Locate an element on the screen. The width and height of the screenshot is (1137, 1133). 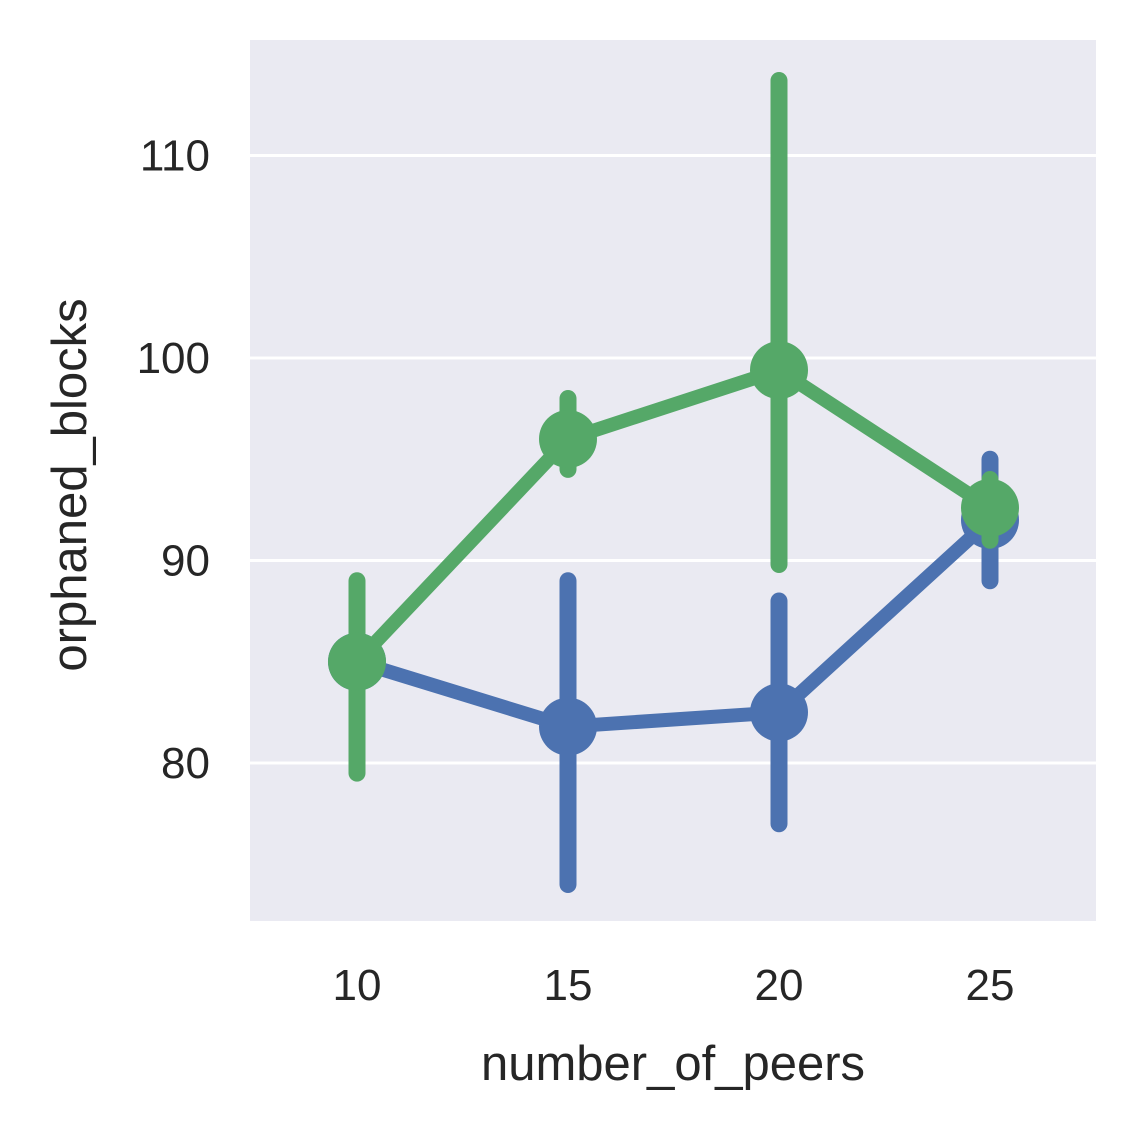
x-tick-label: 15 is located at coordinates (568, 985).